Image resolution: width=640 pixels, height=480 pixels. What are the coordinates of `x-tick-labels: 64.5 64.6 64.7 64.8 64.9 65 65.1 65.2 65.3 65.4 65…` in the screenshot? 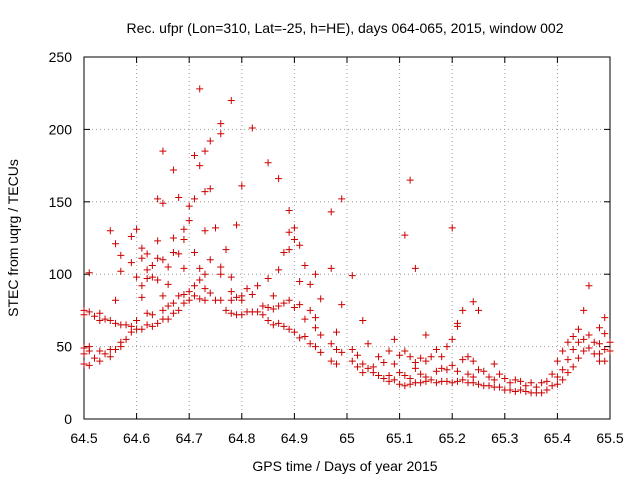 It's located at (346, 438).